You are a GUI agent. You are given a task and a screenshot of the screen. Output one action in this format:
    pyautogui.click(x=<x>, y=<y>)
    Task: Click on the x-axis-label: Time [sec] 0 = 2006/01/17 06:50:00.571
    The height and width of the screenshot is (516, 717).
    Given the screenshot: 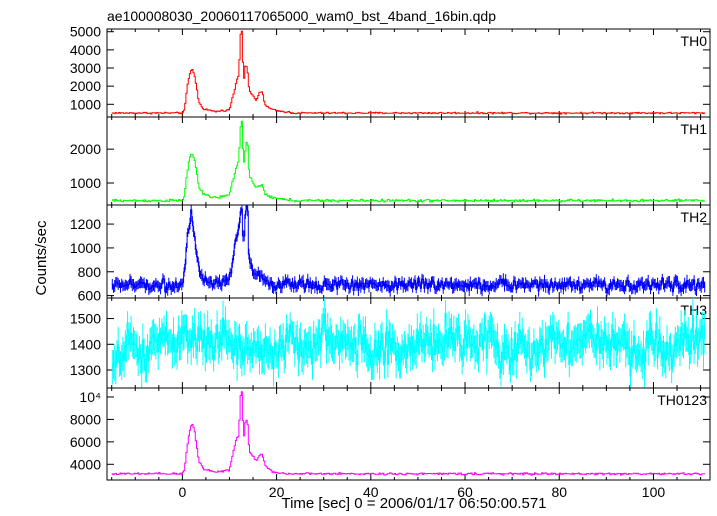 What is the action you would take?
    pyautogui.click(x=413, y=503)
    